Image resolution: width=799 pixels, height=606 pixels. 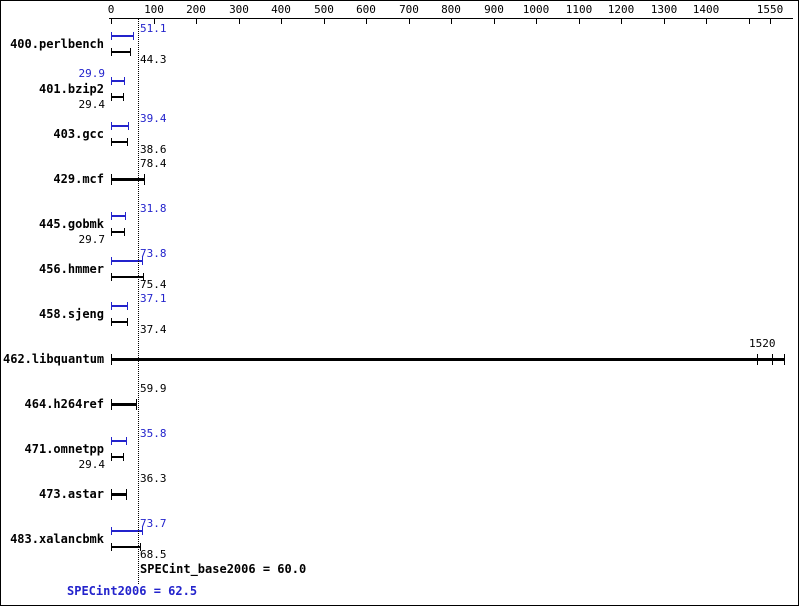 I want to click on x-axis-tick-label: 500, so click(x=324, y=9).